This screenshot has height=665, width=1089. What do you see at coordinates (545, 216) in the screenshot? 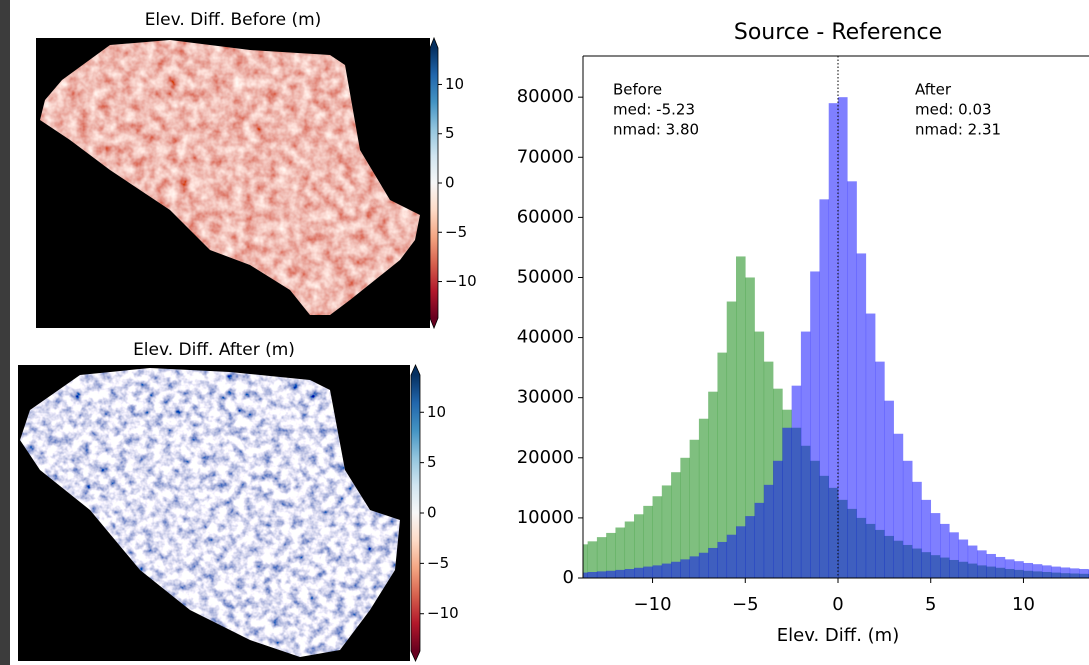
I see `y-tick-label: 60000` at bounding box center [545, 216].